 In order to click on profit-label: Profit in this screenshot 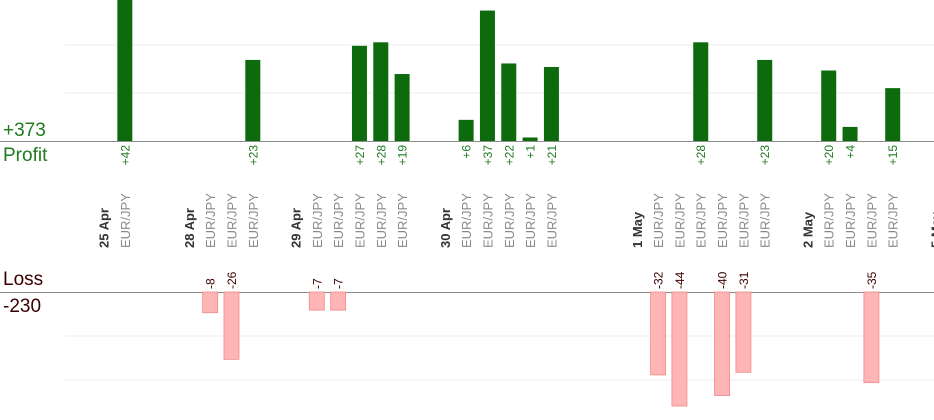, I will do `click(25, 155)`.